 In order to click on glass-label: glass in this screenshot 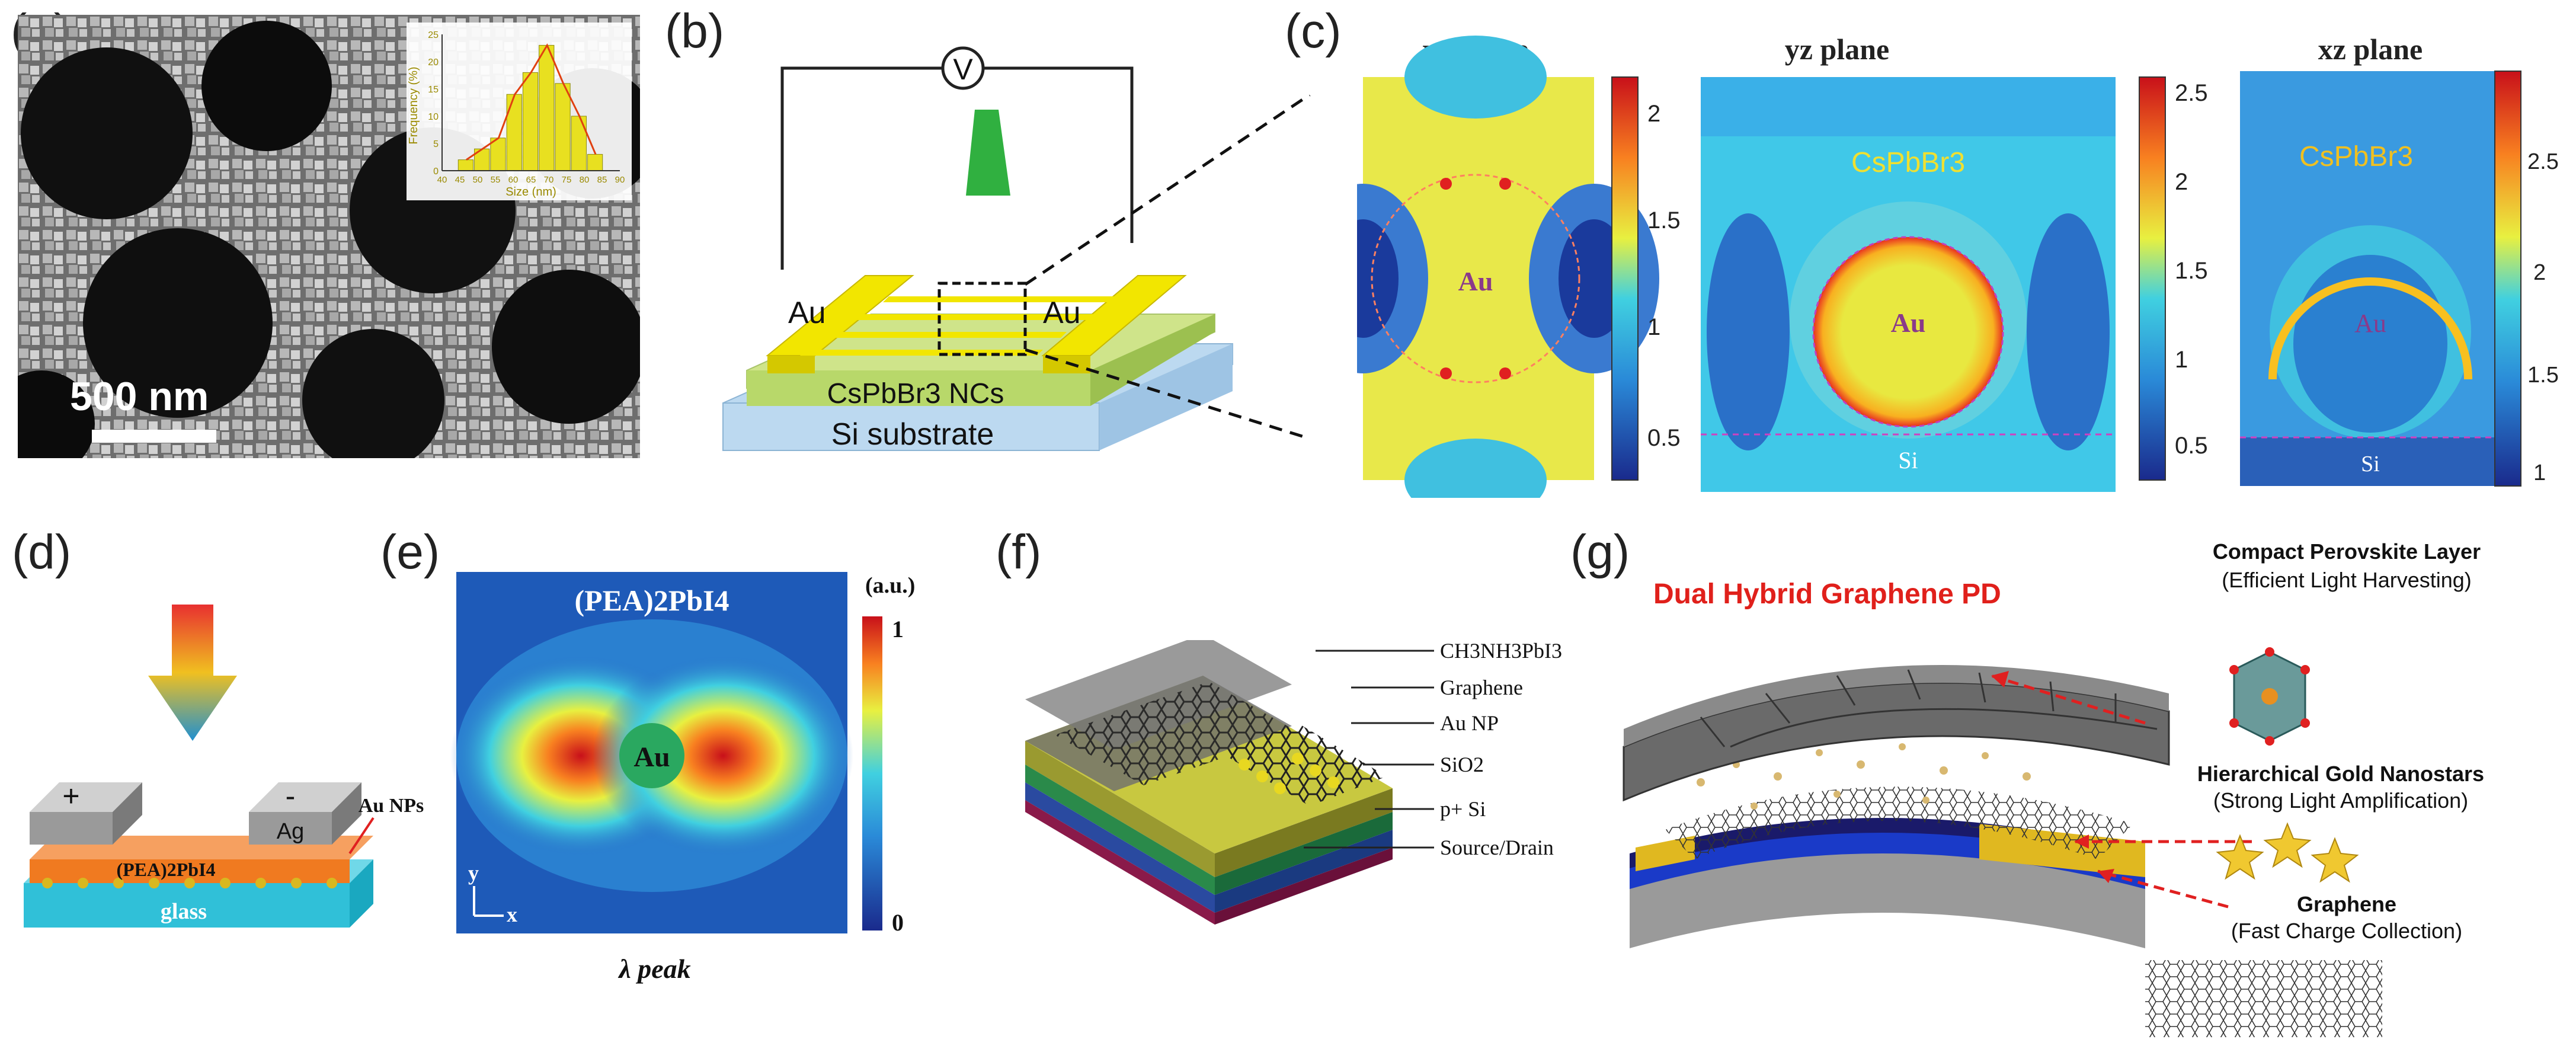, I will do `click(184, 912)`.